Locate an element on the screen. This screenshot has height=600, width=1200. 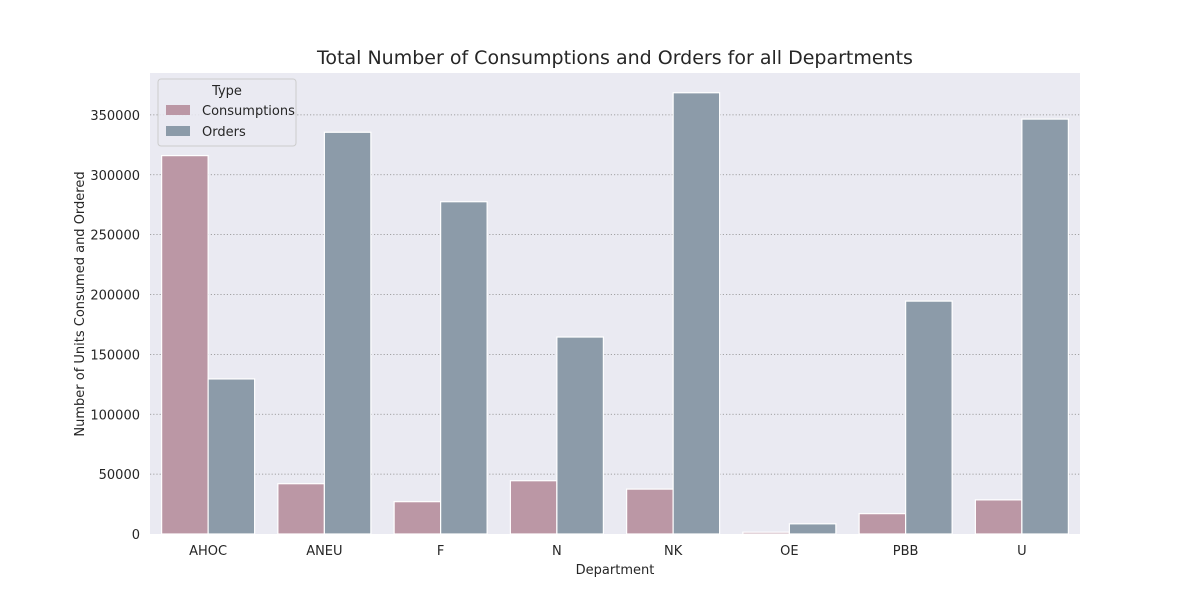
y-tick-label: 300000 is located at coordinates (115, 176).